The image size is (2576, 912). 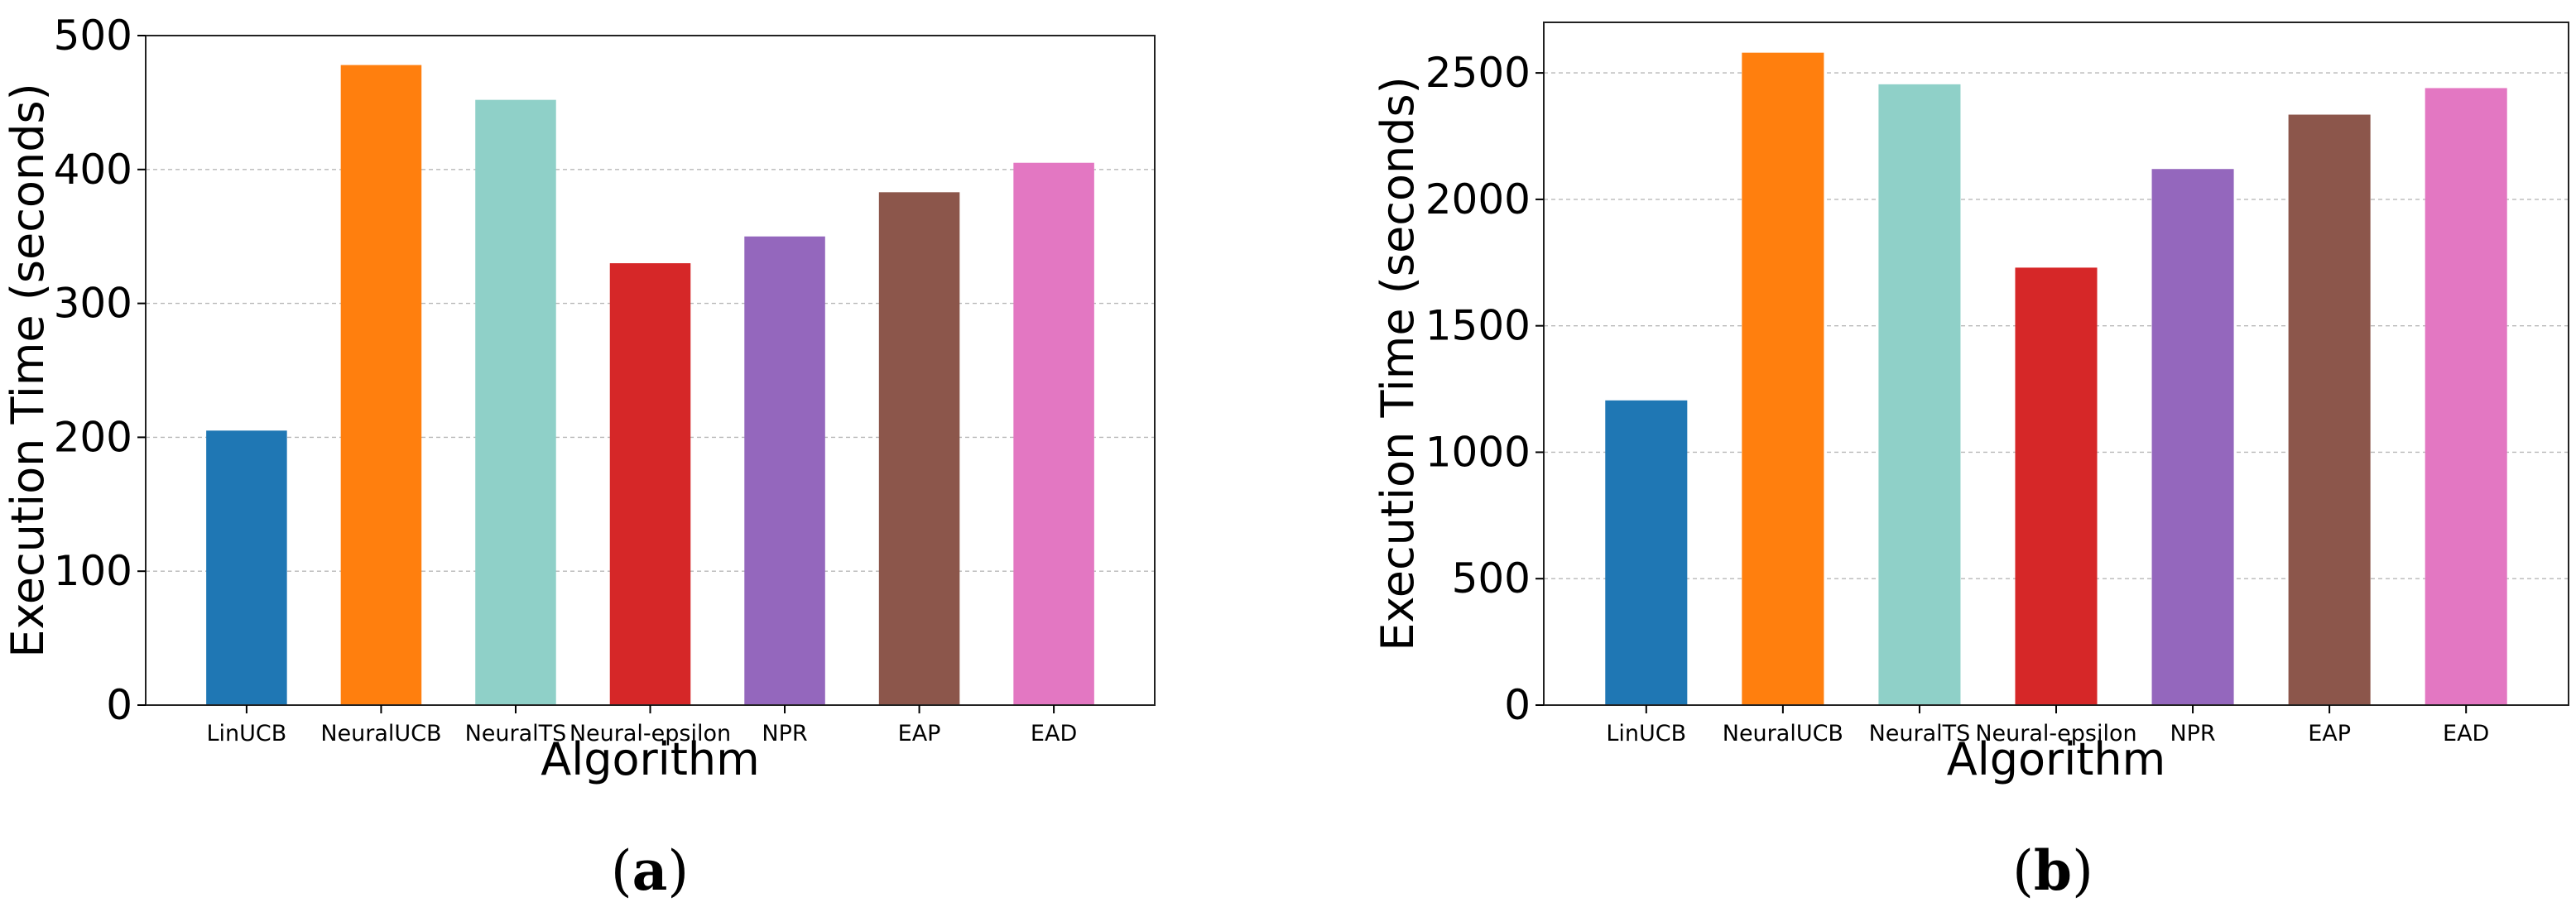 What do you see at coordinates (93, 437) in the screenshot?
I see `y-tick-label: 200` at bounding box center [93, 437].